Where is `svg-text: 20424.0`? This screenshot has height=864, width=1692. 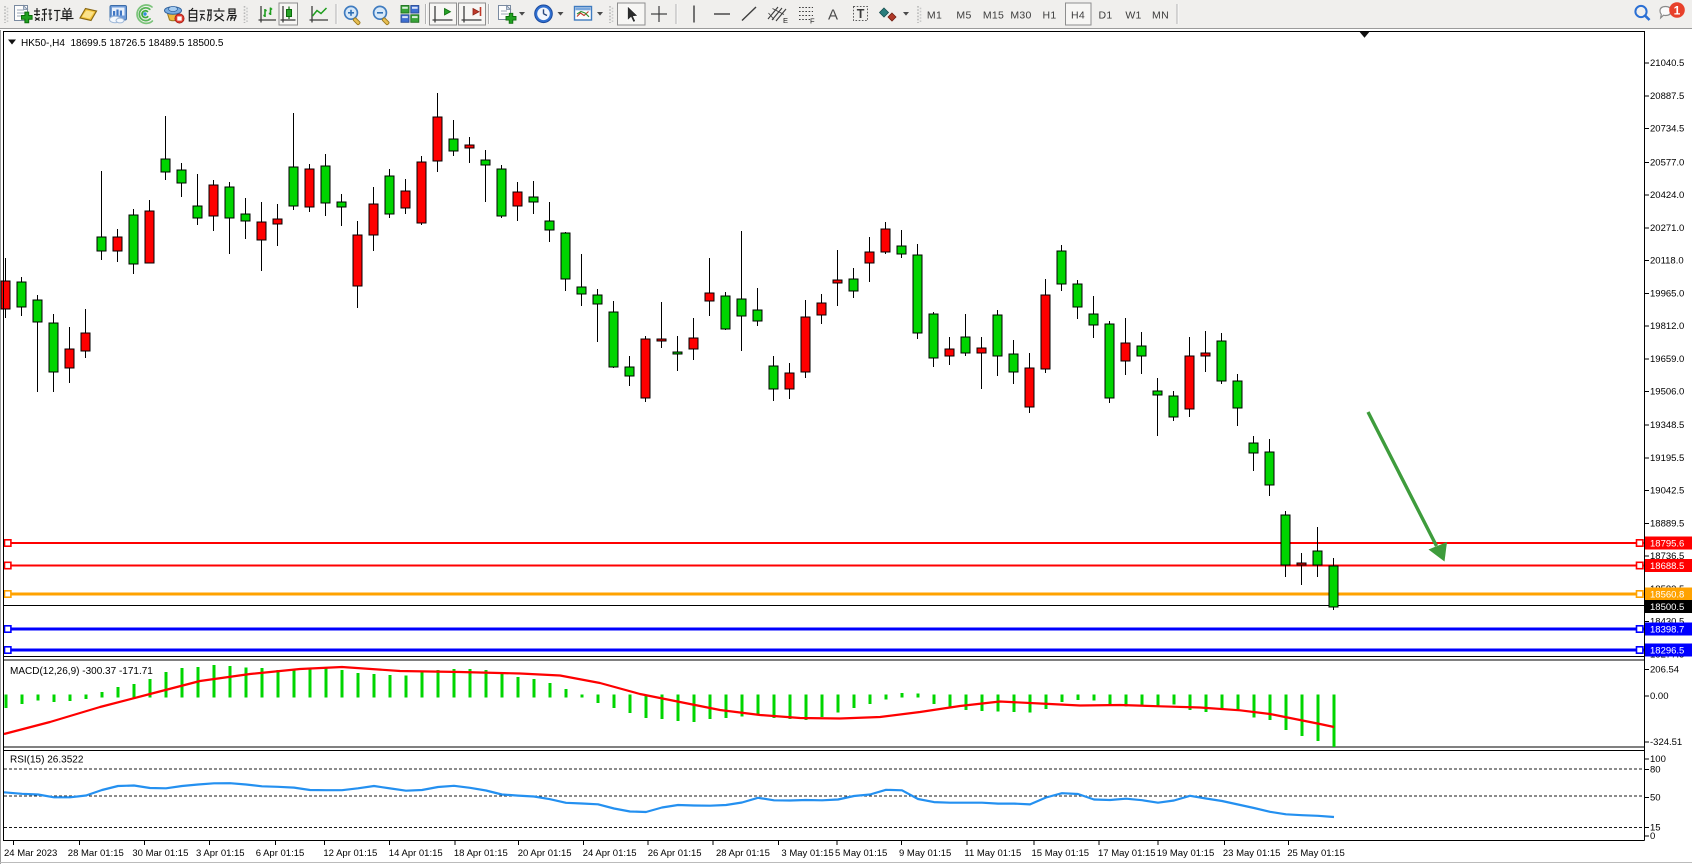
svg-text: 20424.0 is located at coordinates (1667, 195).